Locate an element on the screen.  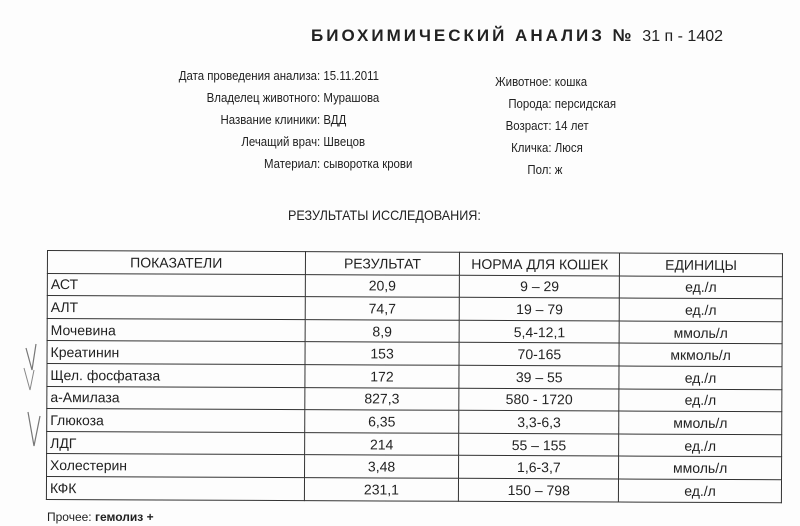
info-label: Возраст: is located at coordinates (528, 125).